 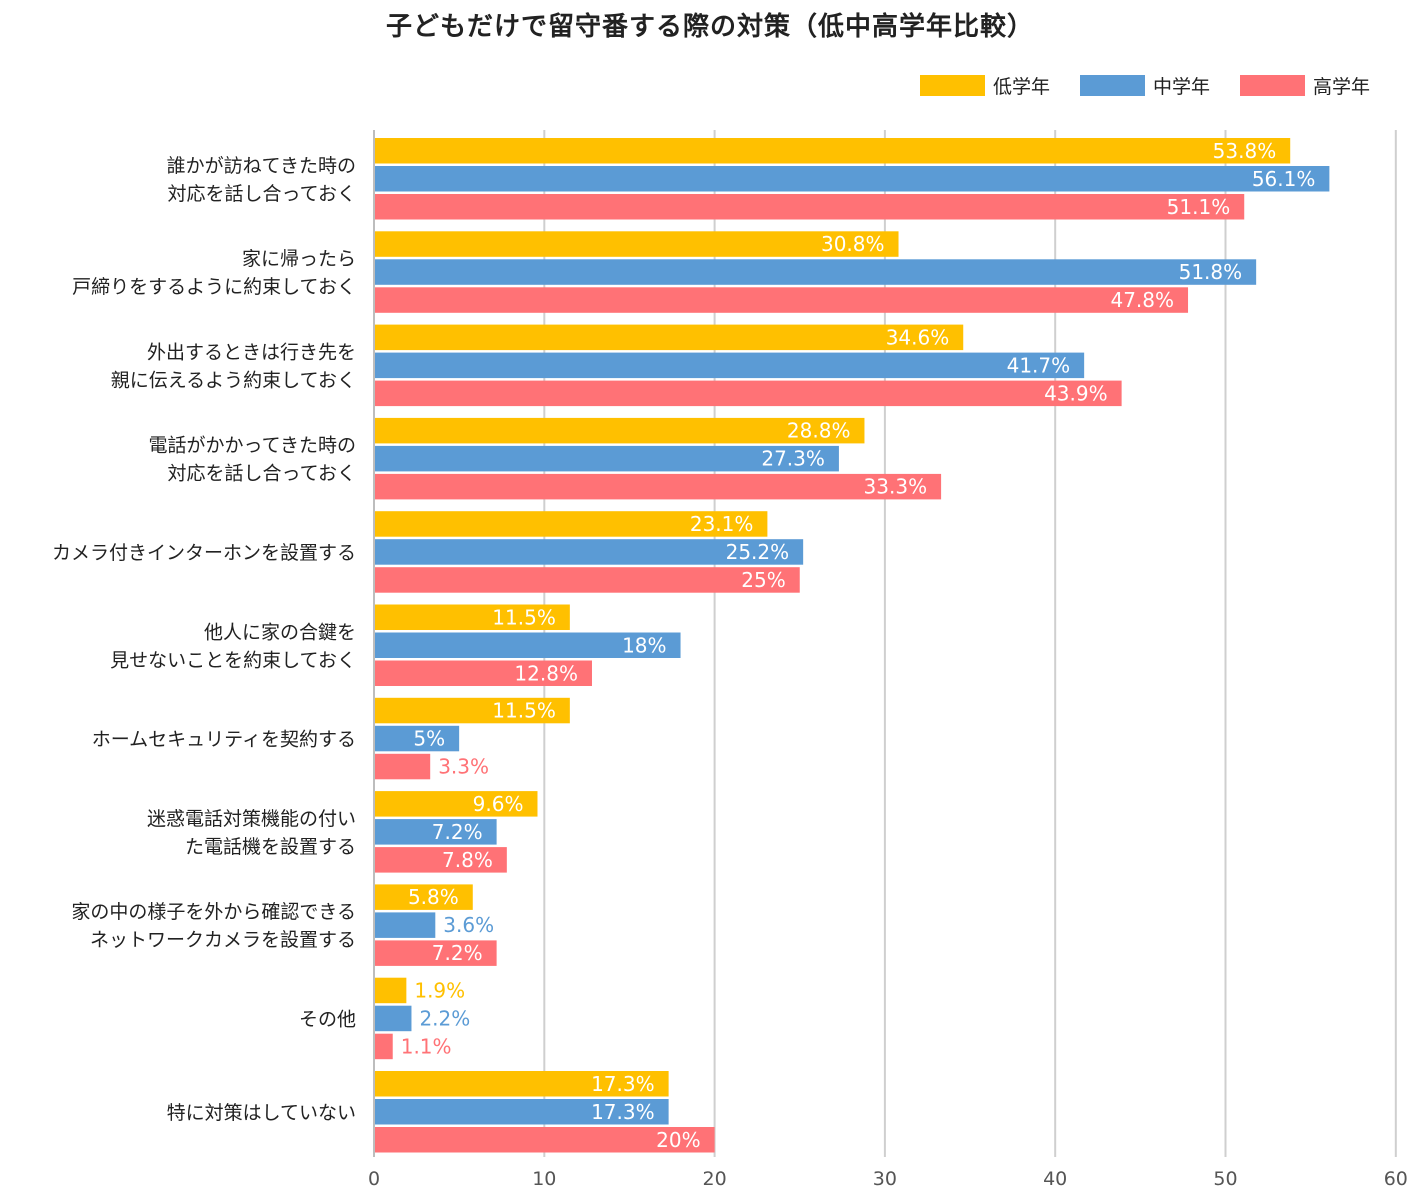 I want to click on category-label: 対応を話し合っておく, so click(x=262, y=474).